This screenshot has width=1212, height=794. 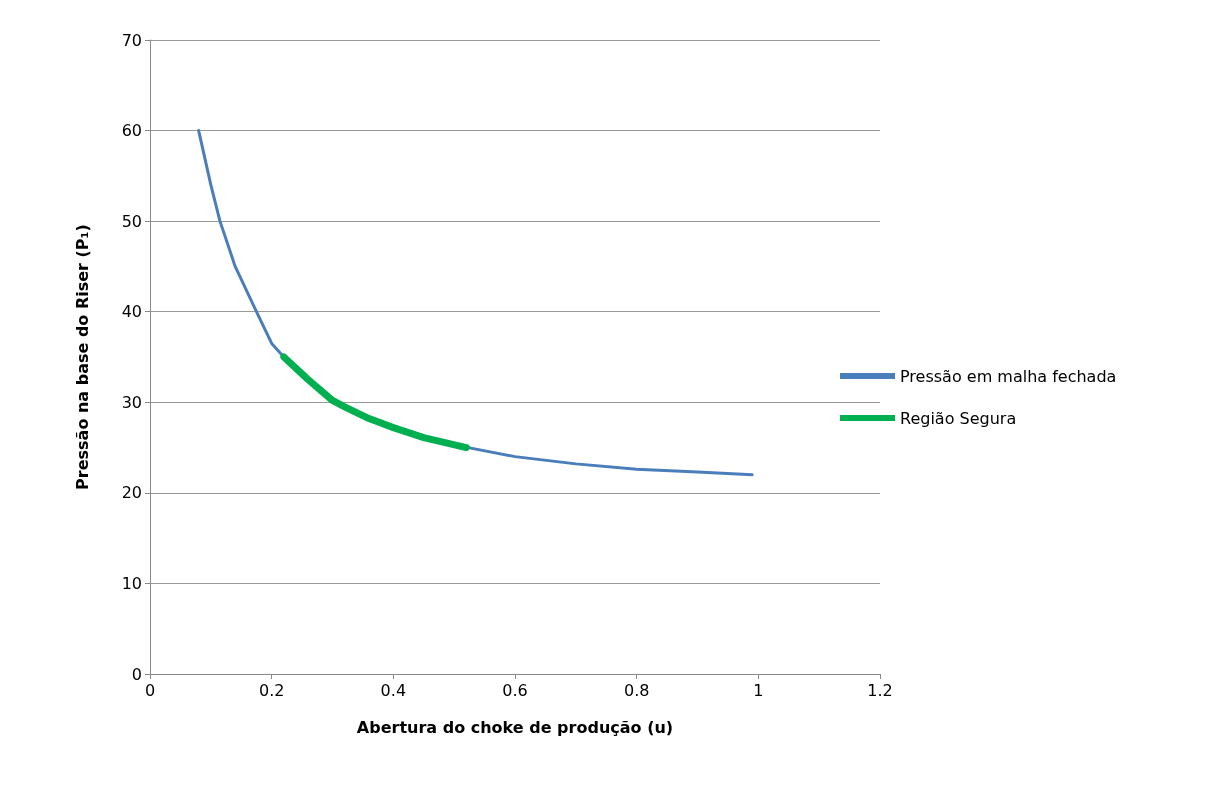 I want to click on y-tick-label: 60, so click(x=131, y=131).